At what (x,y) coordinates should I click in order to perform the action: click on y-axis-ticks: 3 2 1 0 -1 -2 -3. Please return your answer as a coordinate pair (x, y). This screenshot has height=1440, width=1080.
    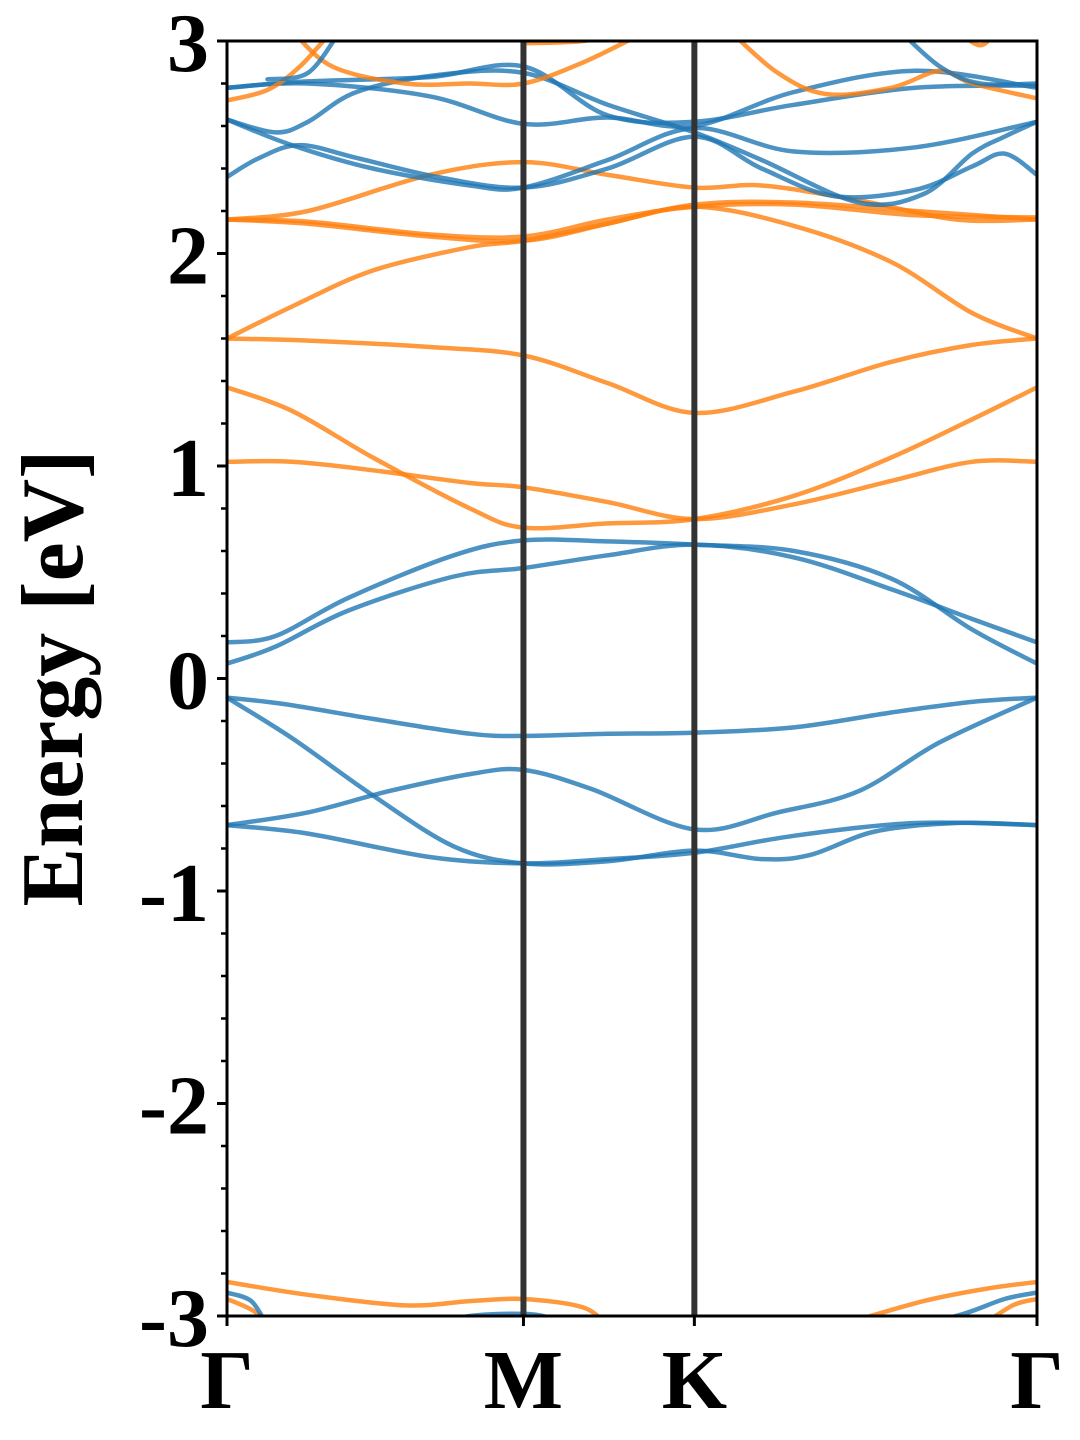
    Looking at the image, I should click on (183, 682).